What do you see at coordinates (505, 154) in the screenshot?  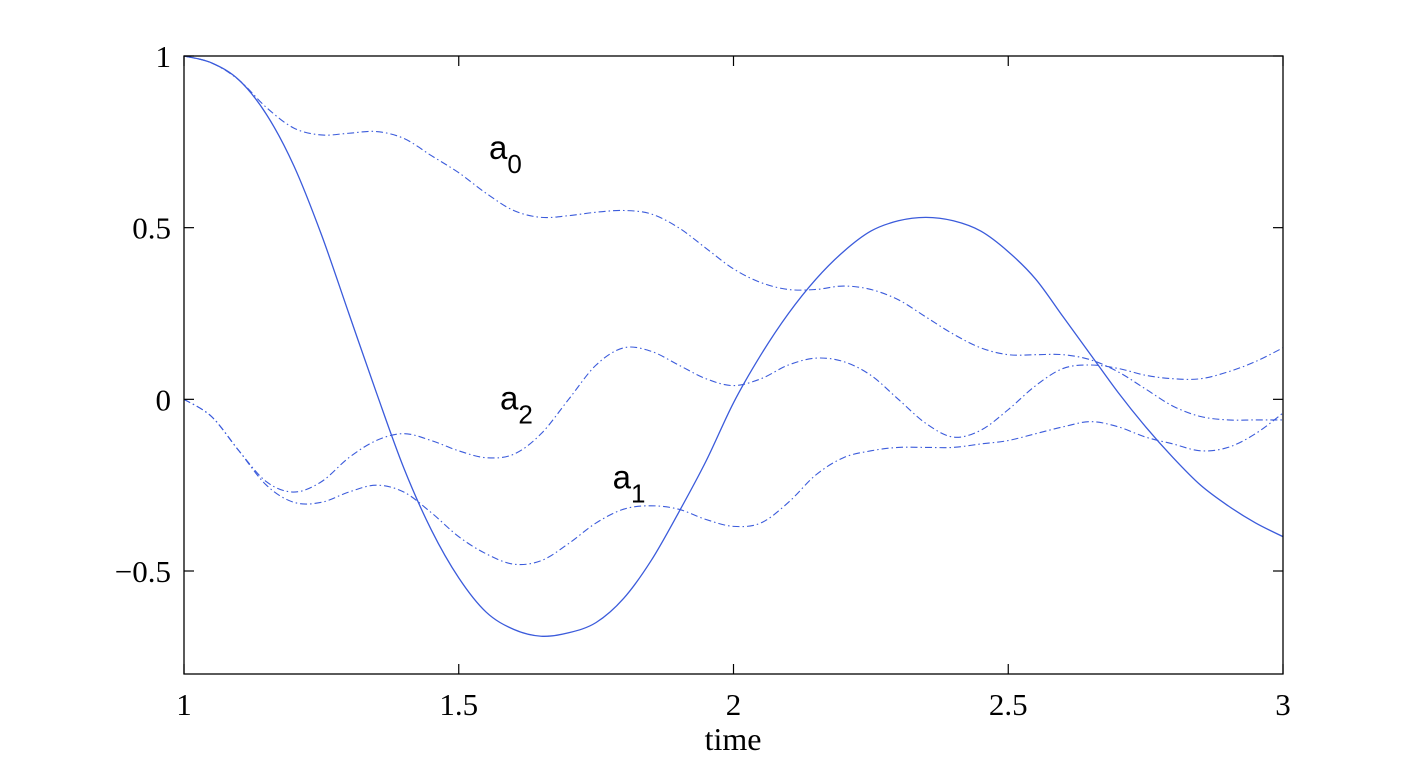 I see `series-label-a0: a0` at bounding box center [505, 154].